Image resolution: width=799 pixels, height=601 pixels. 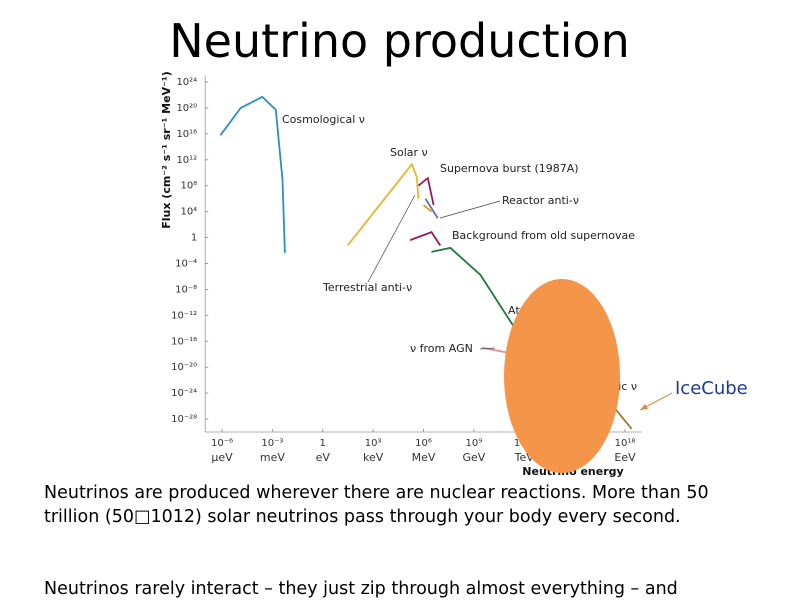 I want to click on y-tick-label: 10¹², so click(x=186, y=160).